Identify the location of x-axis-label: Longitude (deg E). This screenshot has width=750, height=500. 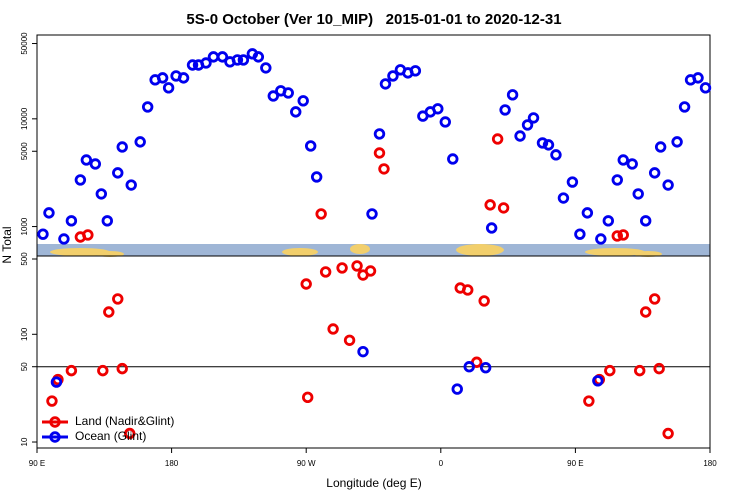
(373, 483).